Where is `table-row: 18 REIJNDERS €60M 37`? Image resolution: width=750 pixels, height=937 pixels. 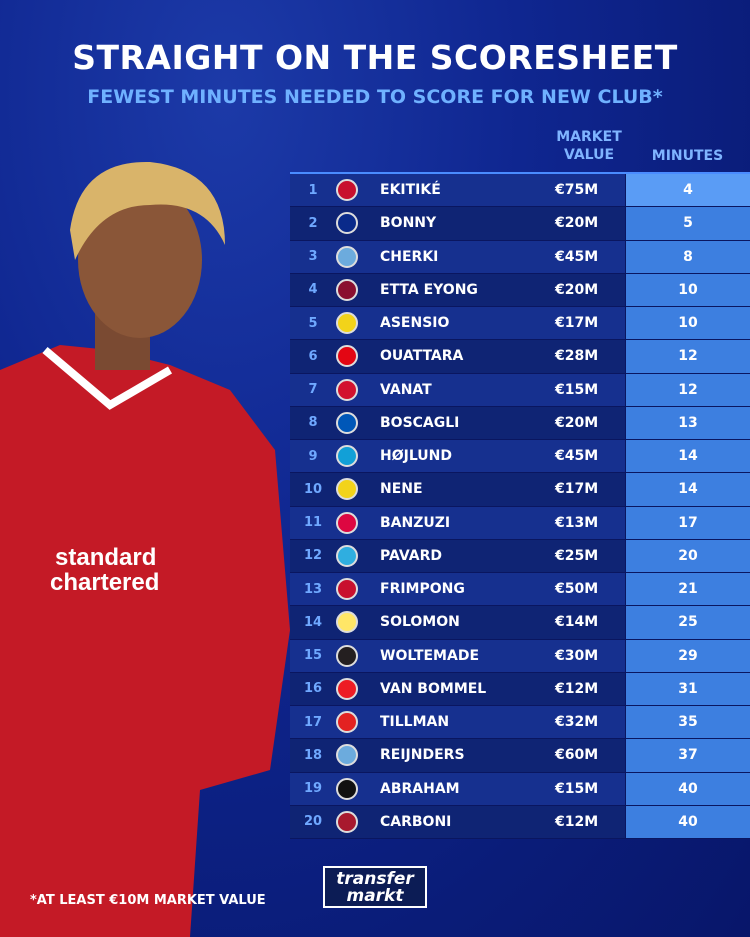
table-row: 18 REIJNDERS €60M 37 is located at coordinates (520, 756).